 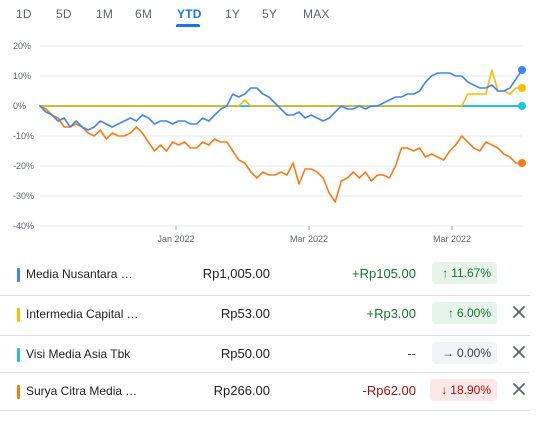 I want to click on stock-change: +Rp3.00, so click(x=391, y=313).